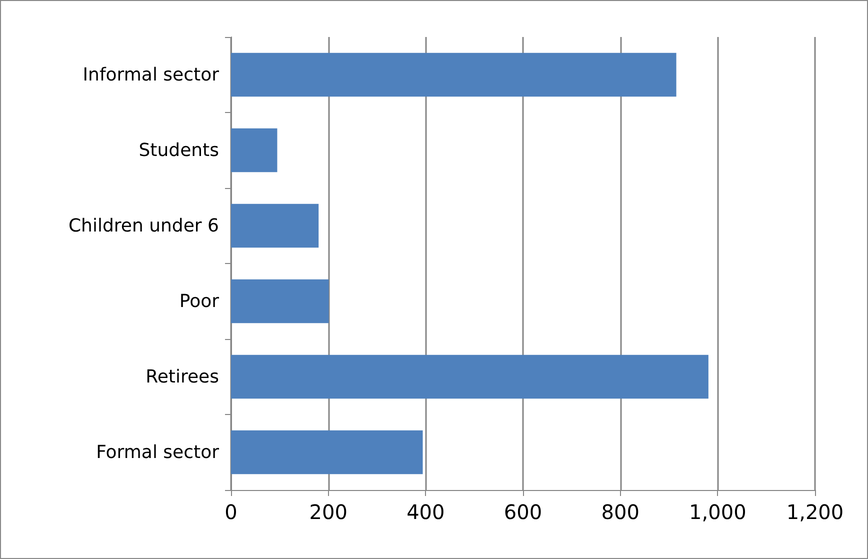 The height and width of the screenshot is (559, 868). What do you see at coordinates (151, 75) in the screenshot?
I see `y-tick-label: Informal sector` at bounding box center [151, 75].